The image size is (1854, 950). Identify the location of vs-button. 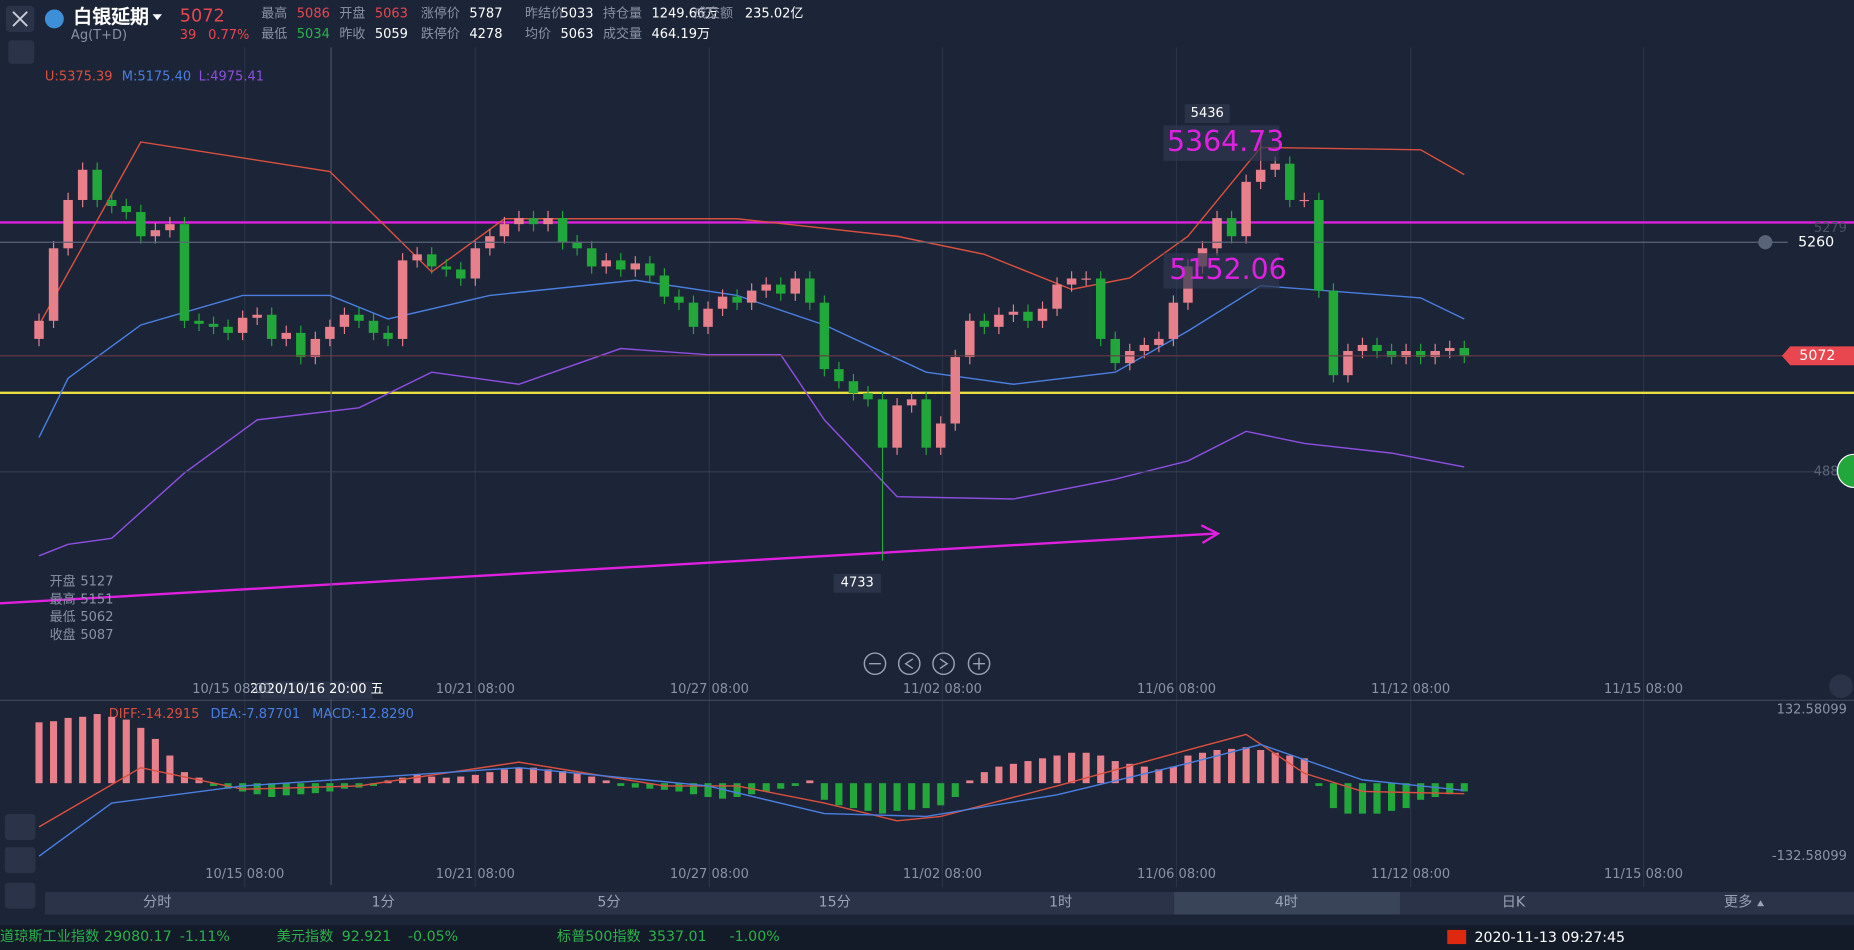
(1841, 686).